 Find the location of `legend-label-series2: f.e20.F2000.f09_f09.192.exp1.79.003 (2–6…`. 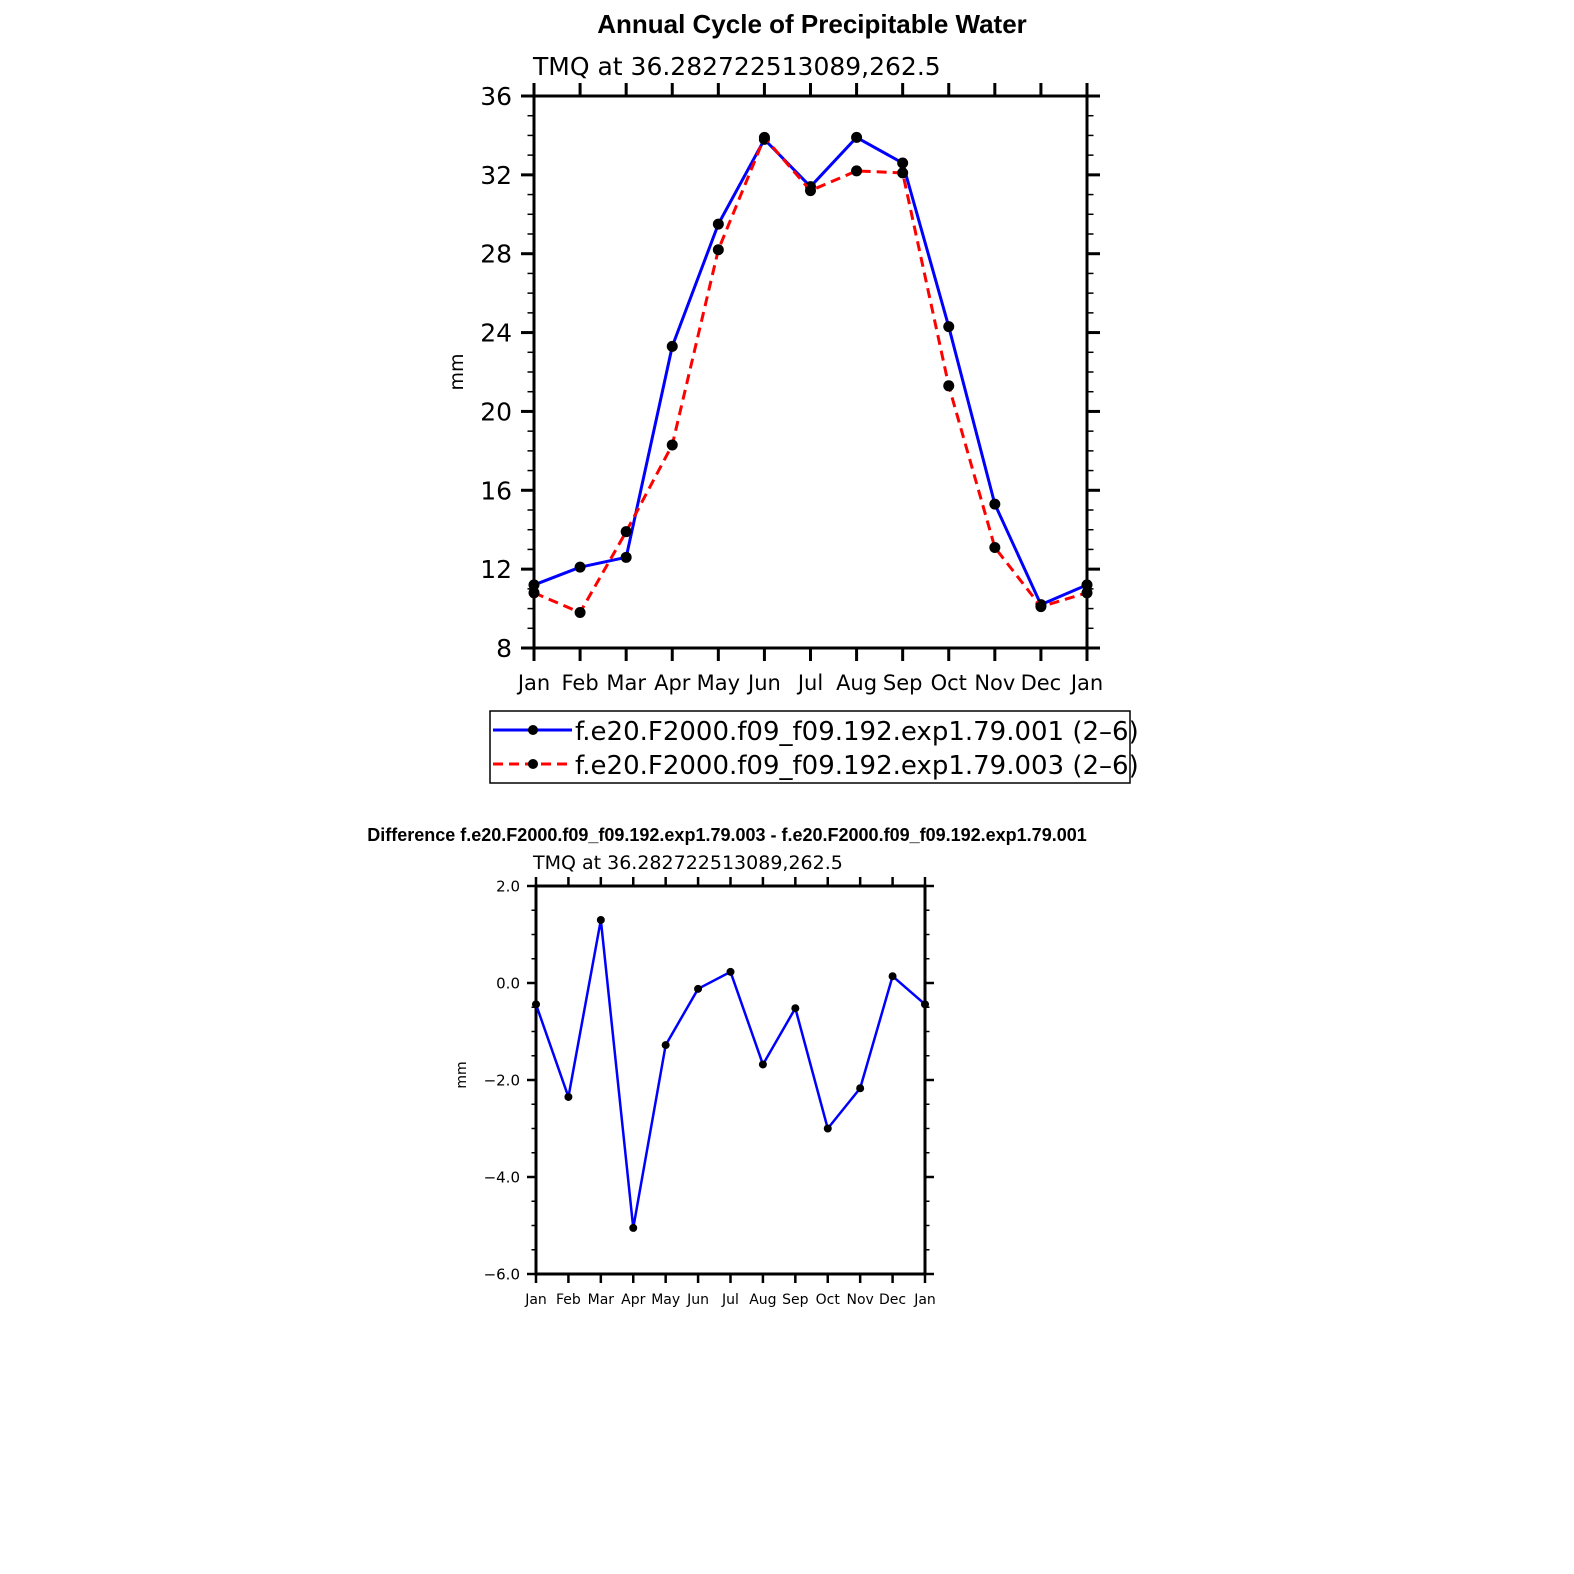

legend-label-series2: f.e20.F2000.f09_f09.192.exp1.79.003 (2–6… is located at coordinates (857, 766).